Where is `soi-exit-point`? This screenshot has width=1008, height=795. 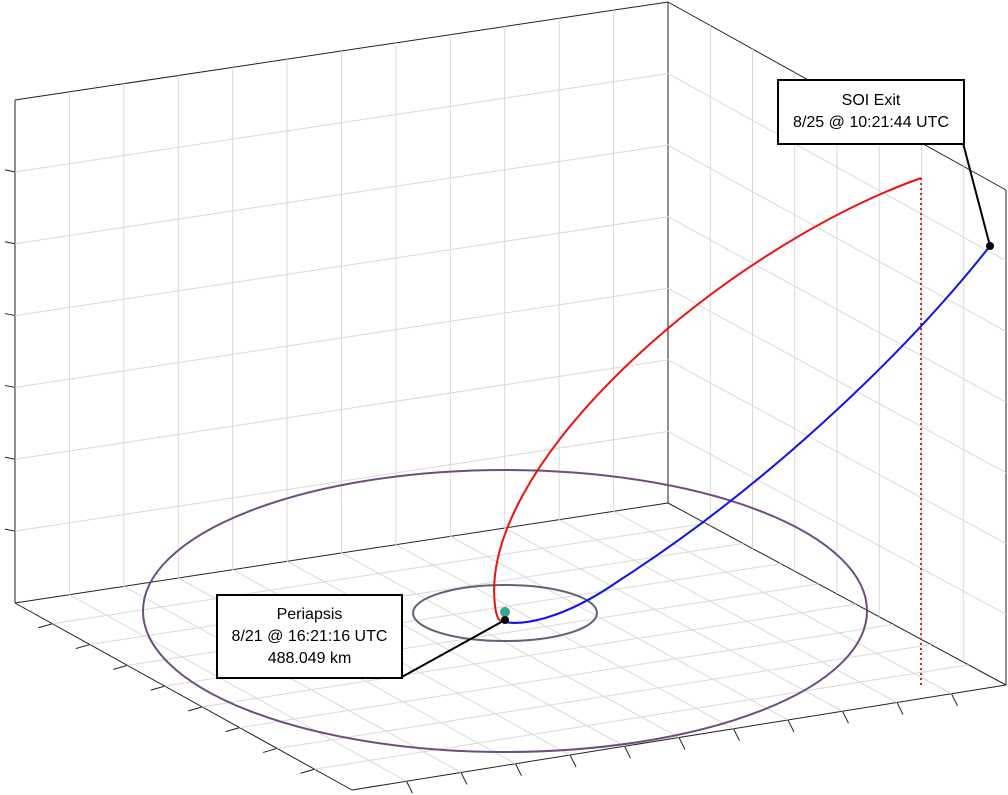 soi-exit-point is located at coordinates (990, 246).